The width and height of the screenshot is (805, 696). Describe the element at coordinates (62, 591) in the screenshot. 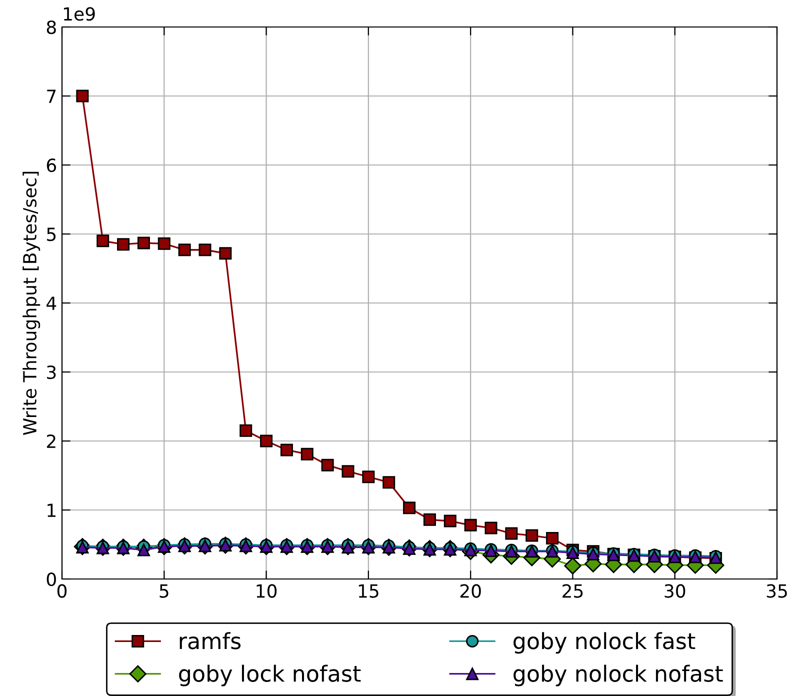

I see `x-tick-label: 0` at that location.